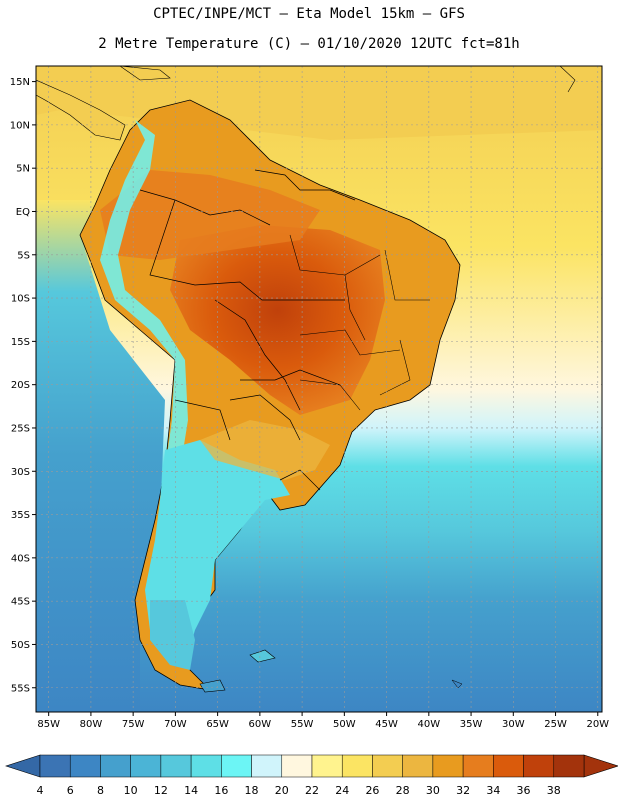  I want to click on lon-tick-label: 65W, so click(217, 724).